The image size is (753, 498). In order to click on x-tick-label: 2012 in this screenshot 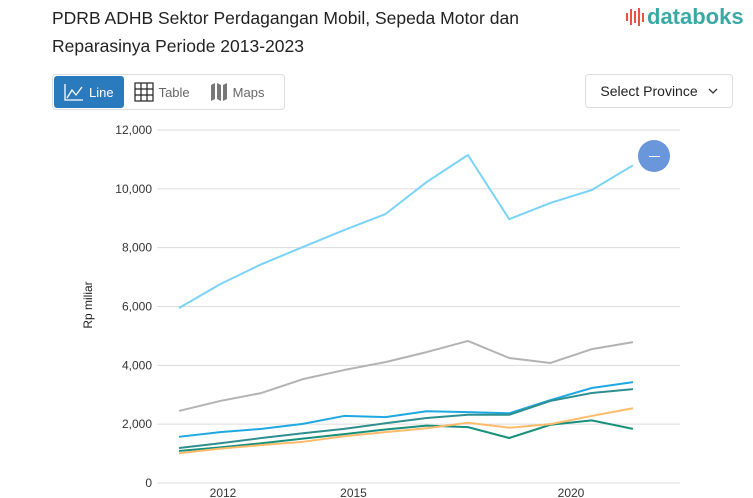, I will do `click(223, 492)`.